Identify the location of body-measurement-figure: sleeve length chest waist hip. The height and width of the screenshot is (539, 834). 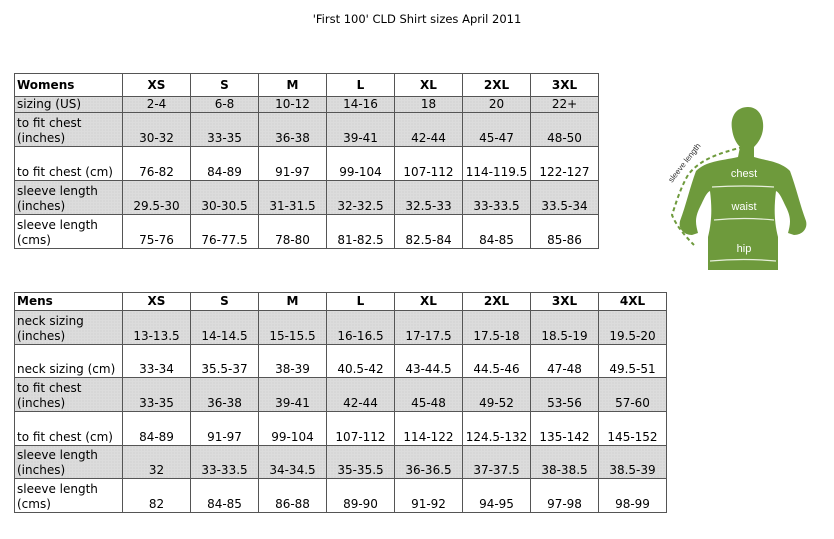
(736, 188).